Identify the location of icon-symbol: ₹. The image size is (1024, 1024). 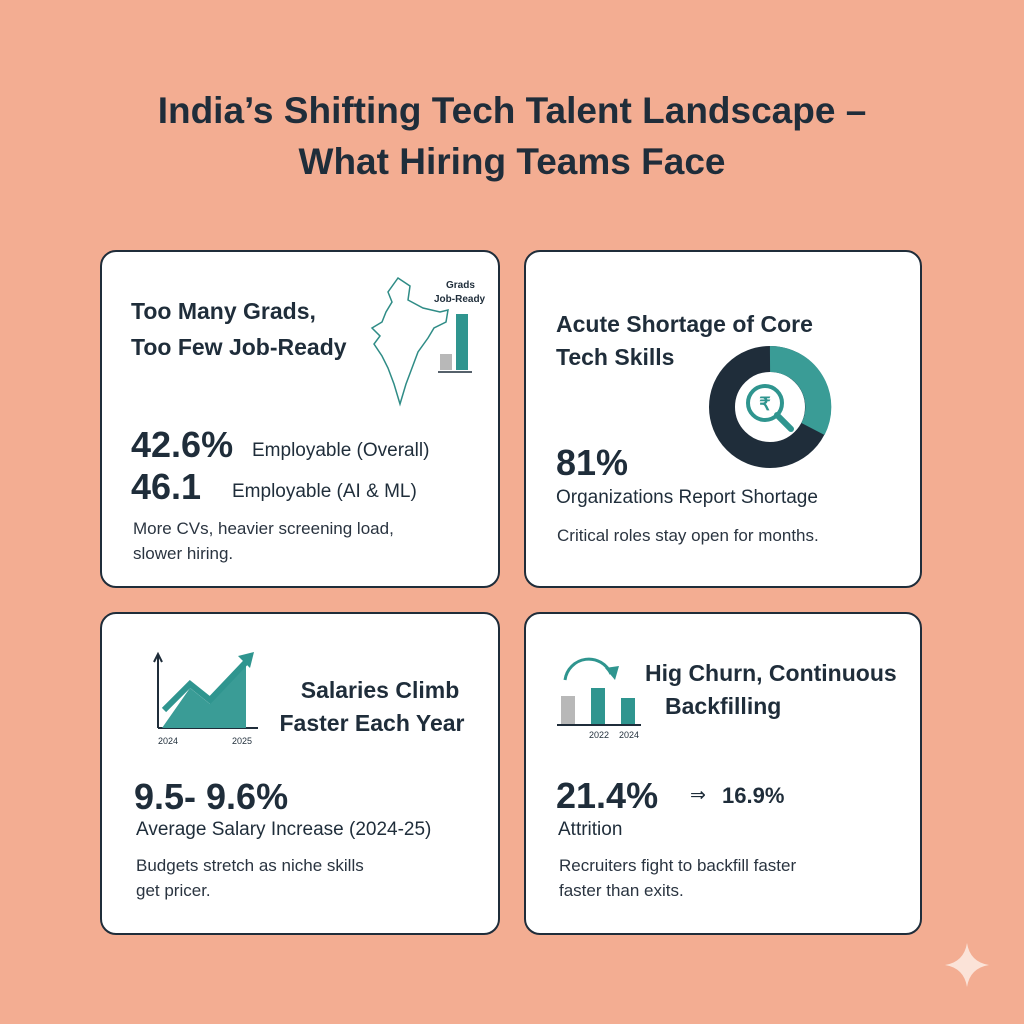
(765, 404).